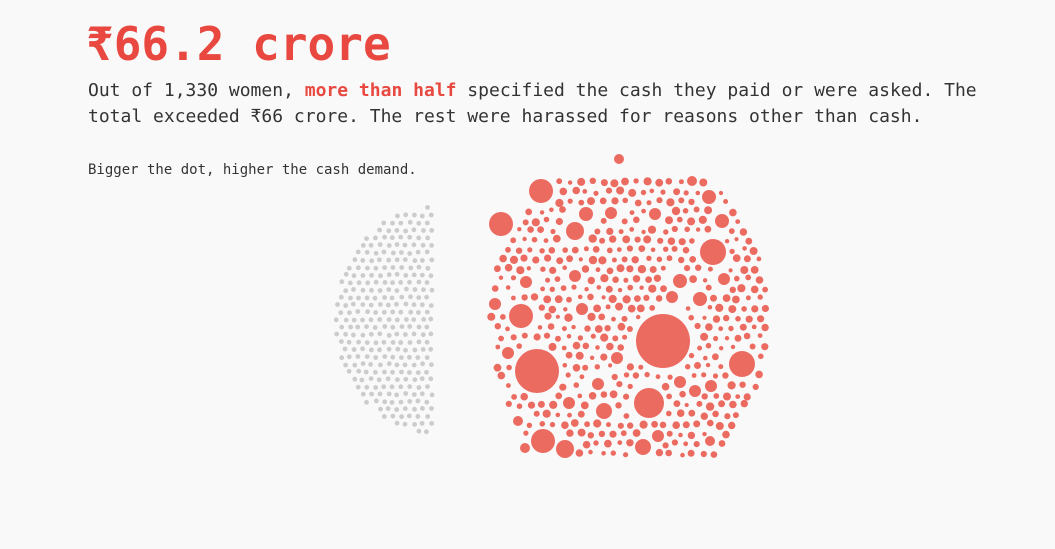 This screenshot has width=1055, height=549. What do you see at coordinates (238, 44) in the screenshot?
I see `headline: ₹66.2 crore` at bounding box center [238, 44].